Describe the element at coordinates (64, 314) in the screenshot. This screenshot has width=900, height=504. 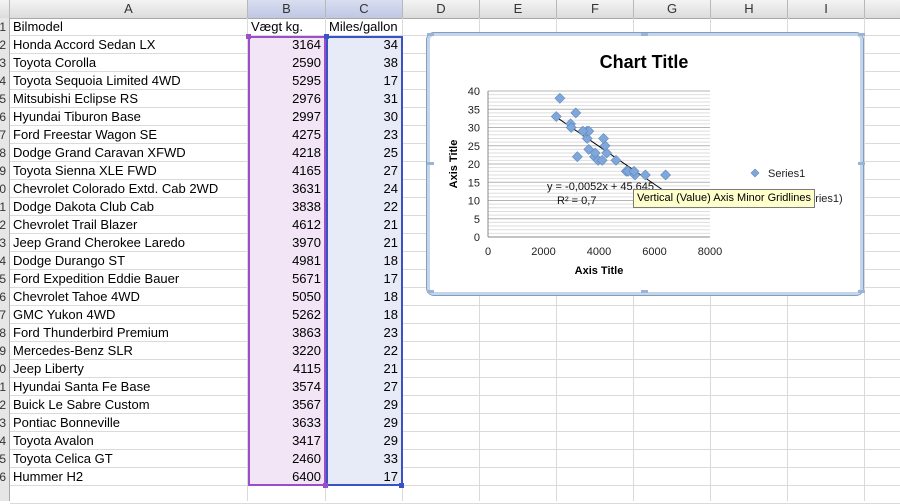
I see `model-cell: GMC Yukon 4WD` at that location.